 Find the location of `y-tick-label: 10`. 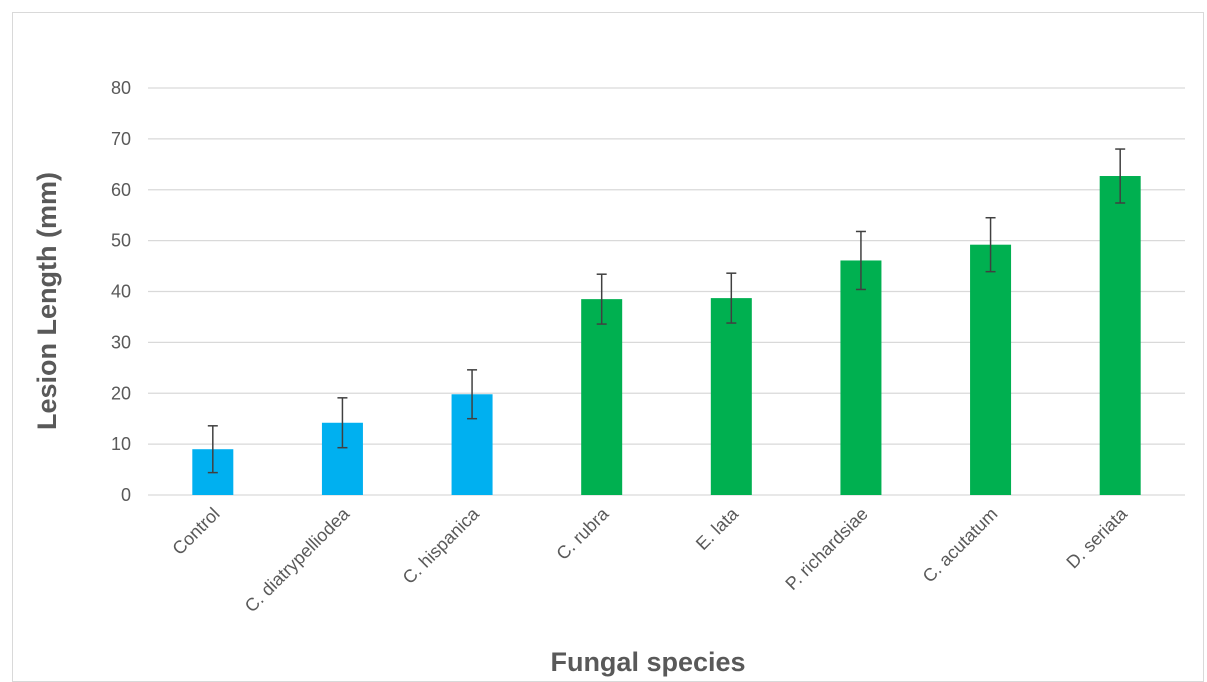

y-tick-label: 10 is located at coordinates (121, 444).